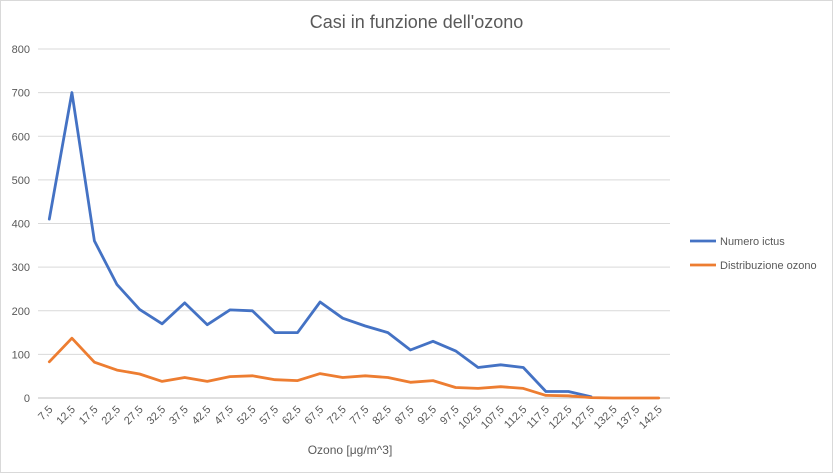 The image size is (833, 473). I want to click on y-tick-label: 200, so click(21, 312).